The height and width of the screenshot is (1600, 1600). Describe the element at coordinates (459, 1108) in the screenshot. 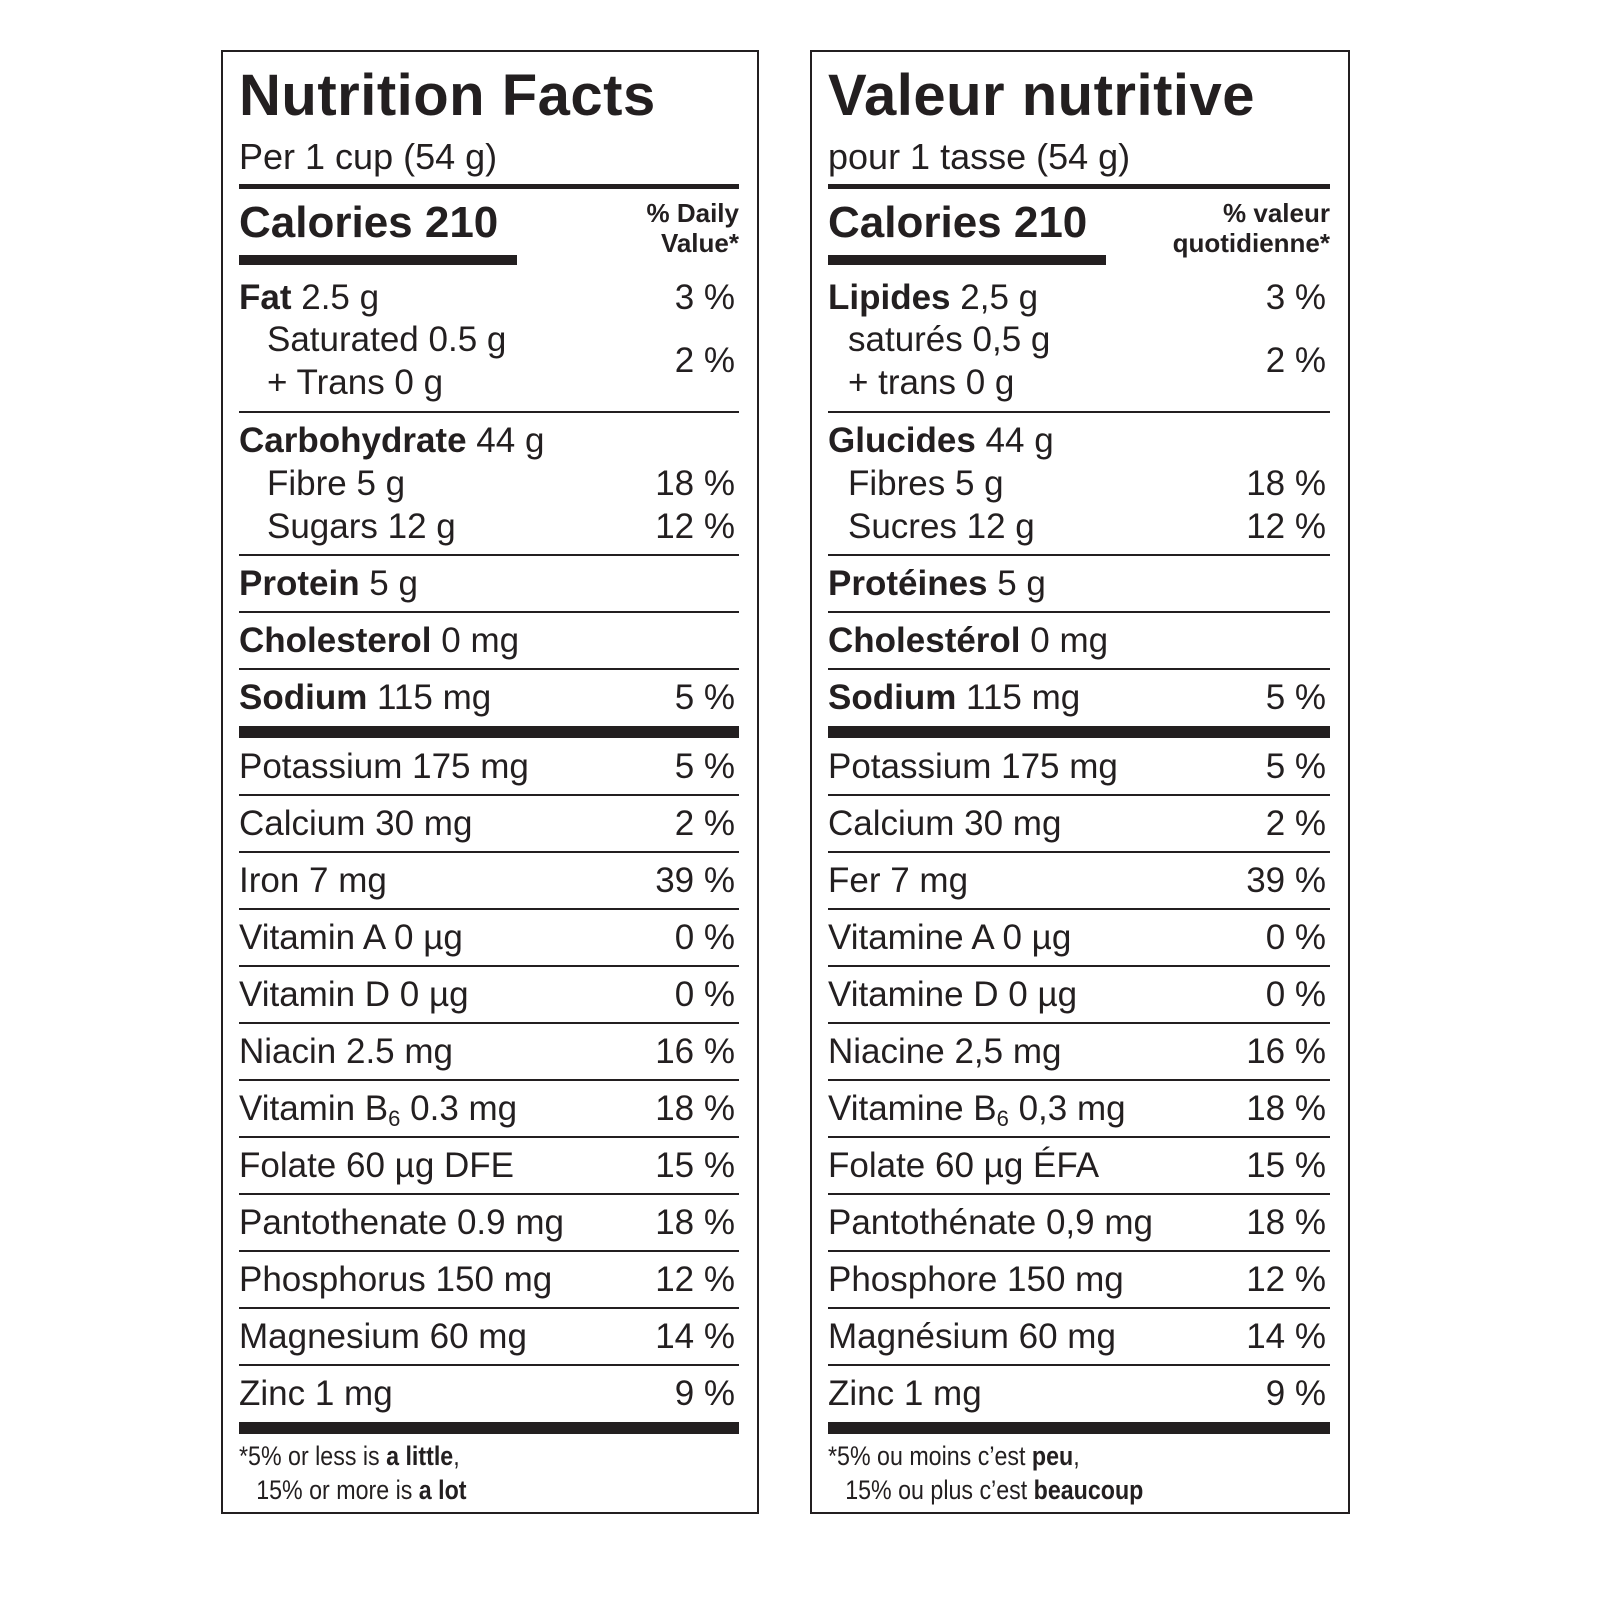

I see `nutrient-amount: 0.3 mg` at that location.